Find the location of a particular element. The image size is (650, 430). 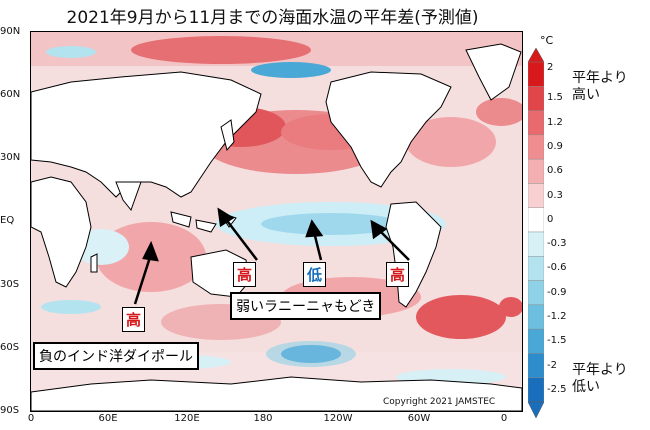

colorbar-tick-label: -0.9 is located at coordinates (557, 292).